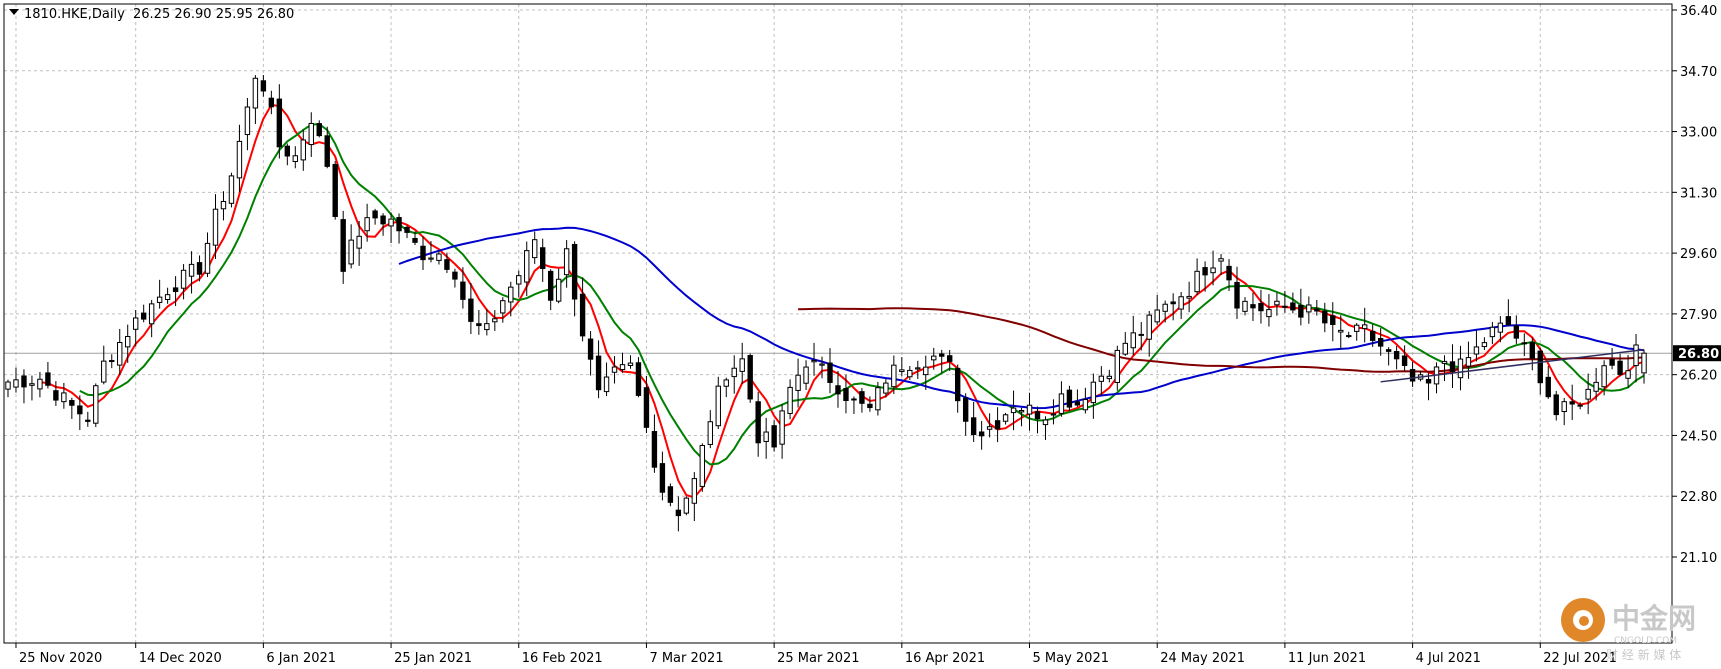 The width and height of the screenshot is (1721, 669). I want to click on watermark-text-sub: 财 经 新 媒 体, so click(1643, 654).